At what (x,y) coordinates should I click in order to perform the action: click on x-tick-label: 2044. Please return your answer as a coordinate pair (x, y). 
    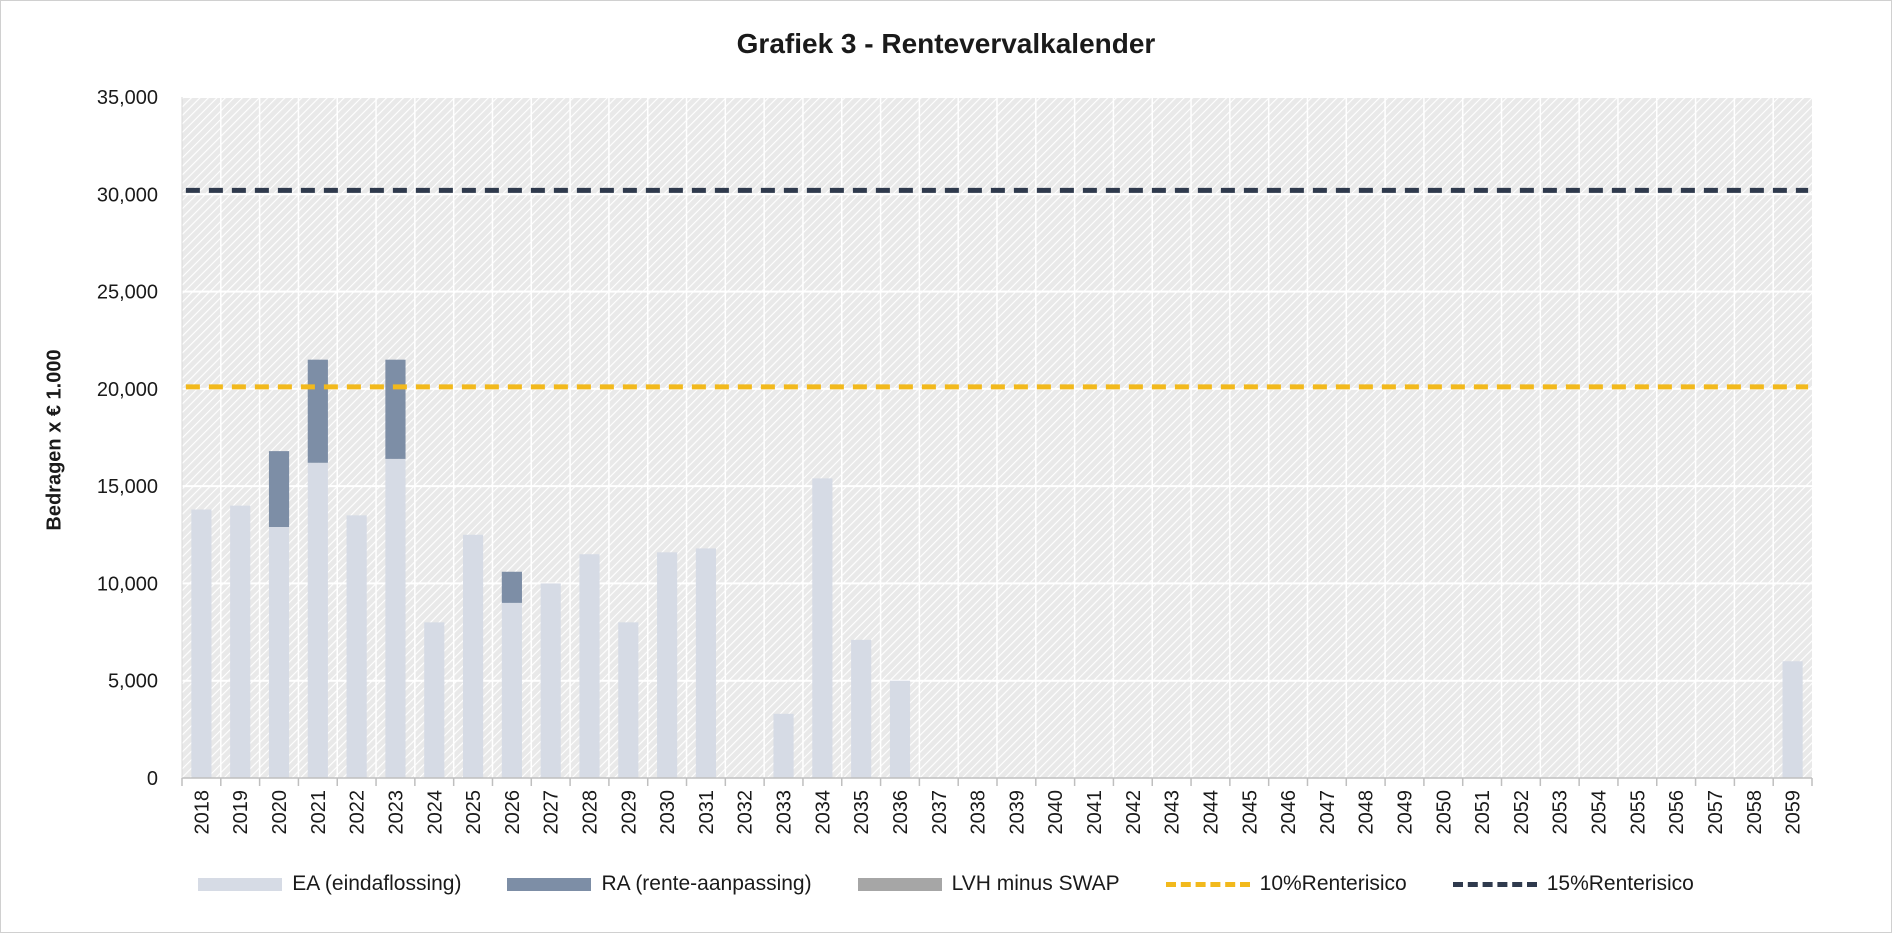
    Looking at the image, I should click on (1211, 812).